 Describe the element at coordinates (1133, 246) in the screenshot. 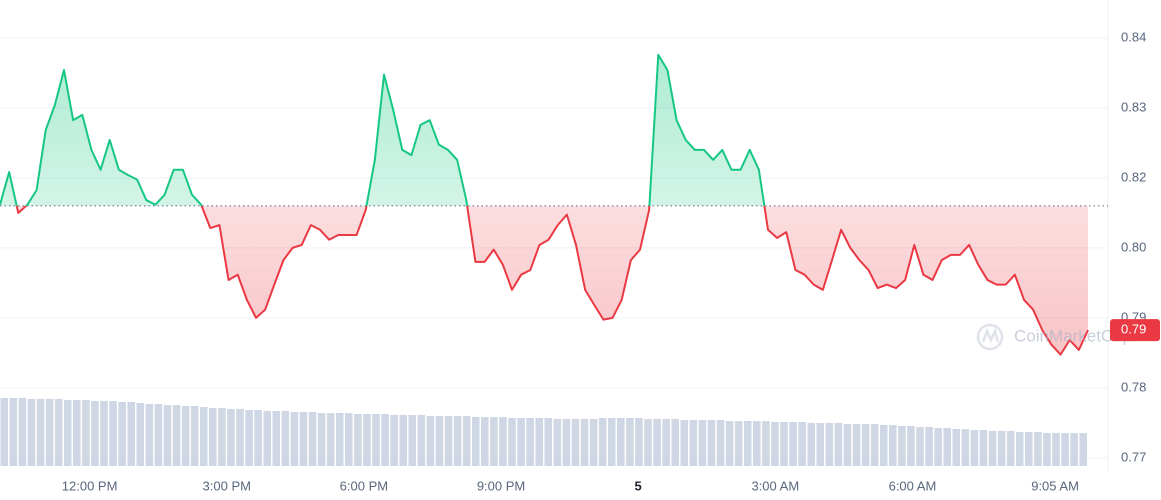

I see `y-tick-label: 0.80` at that location.